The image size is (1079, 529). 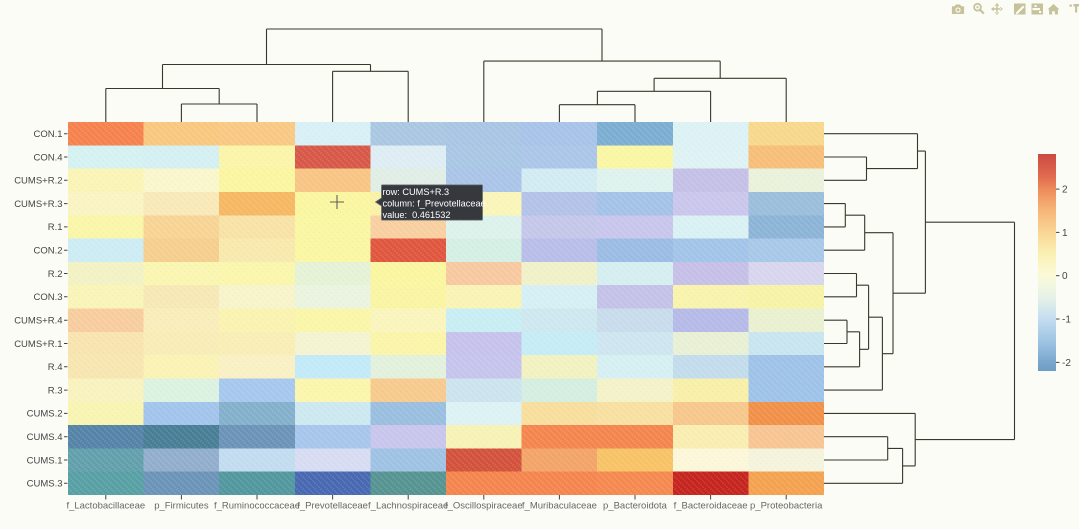 What do you see at coordinates (55, 274) in the screenshot?
I see `svg-text: R.2` at bounding box center [55, 274].